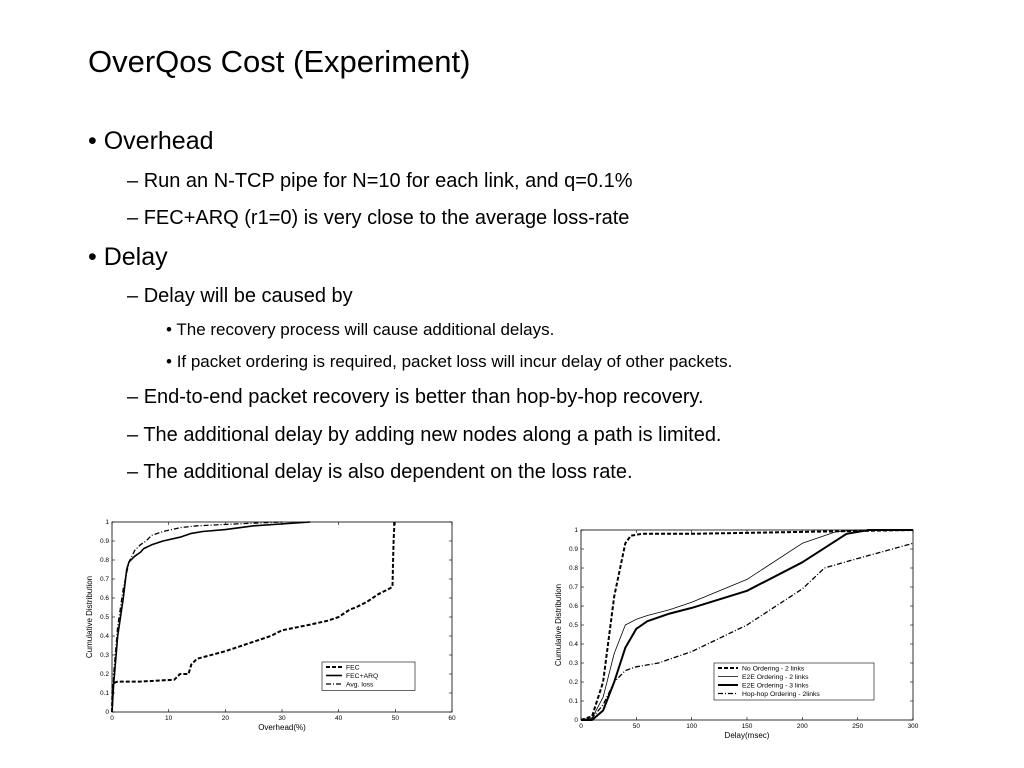  What do you see at coordinates (353, 667) in the screenshot?
I see `legend-label: FEC` at bounding box center [353, 667].